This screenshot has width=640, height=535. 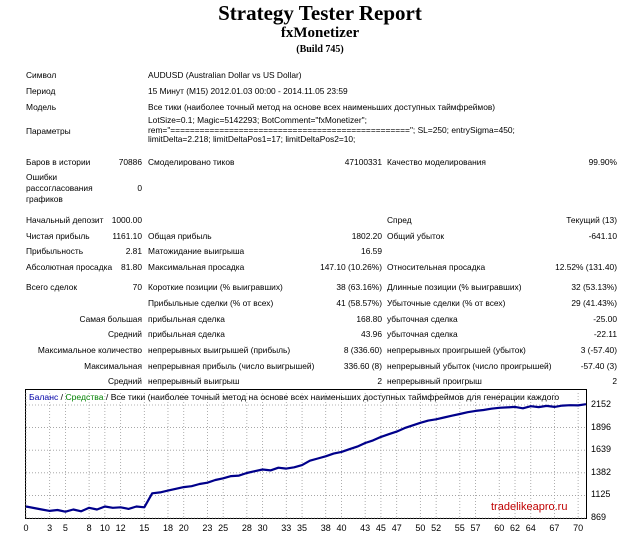 What do you see at coordinates (55, 251) in the screenshot?
I see `profit-factor-label: Прибыльность` at bounding box center [55, 251].